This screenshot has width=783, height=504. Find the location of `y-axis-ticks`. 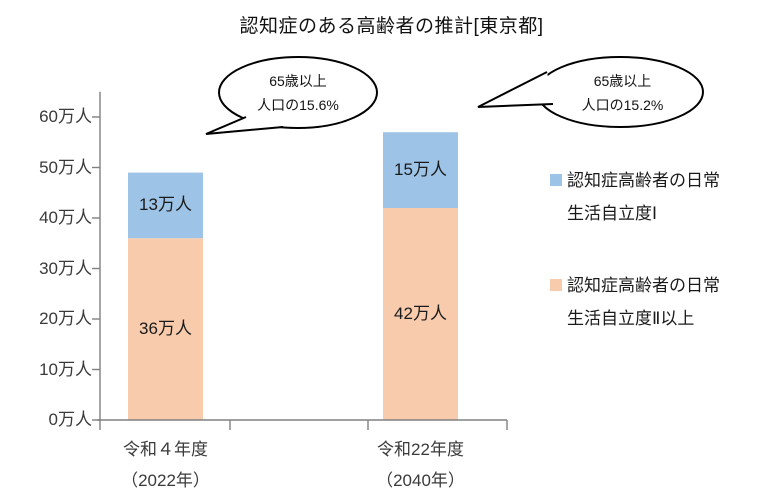

y-axis-ticks is located at coordinates (96, 268).